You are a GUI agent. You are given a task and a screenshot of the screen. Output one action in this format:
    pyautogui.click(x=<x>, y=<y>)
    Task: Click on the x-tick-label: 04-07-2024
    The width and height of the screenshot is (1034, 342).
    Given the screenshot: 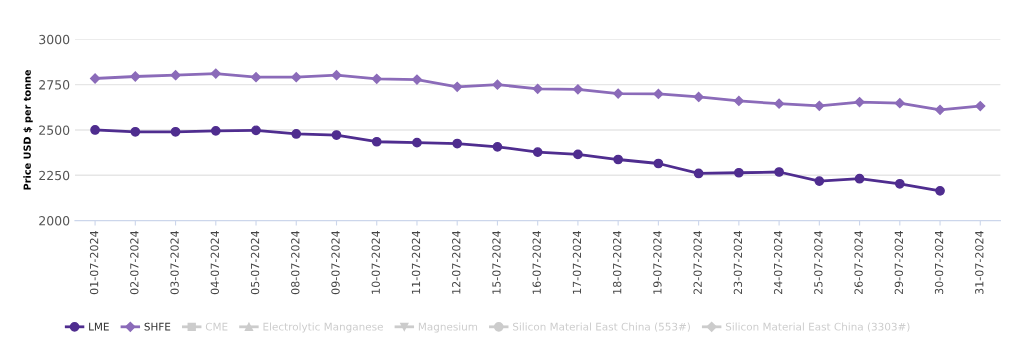 What is the action you would take?
    pyautogui.click(x=215, y=262)
    